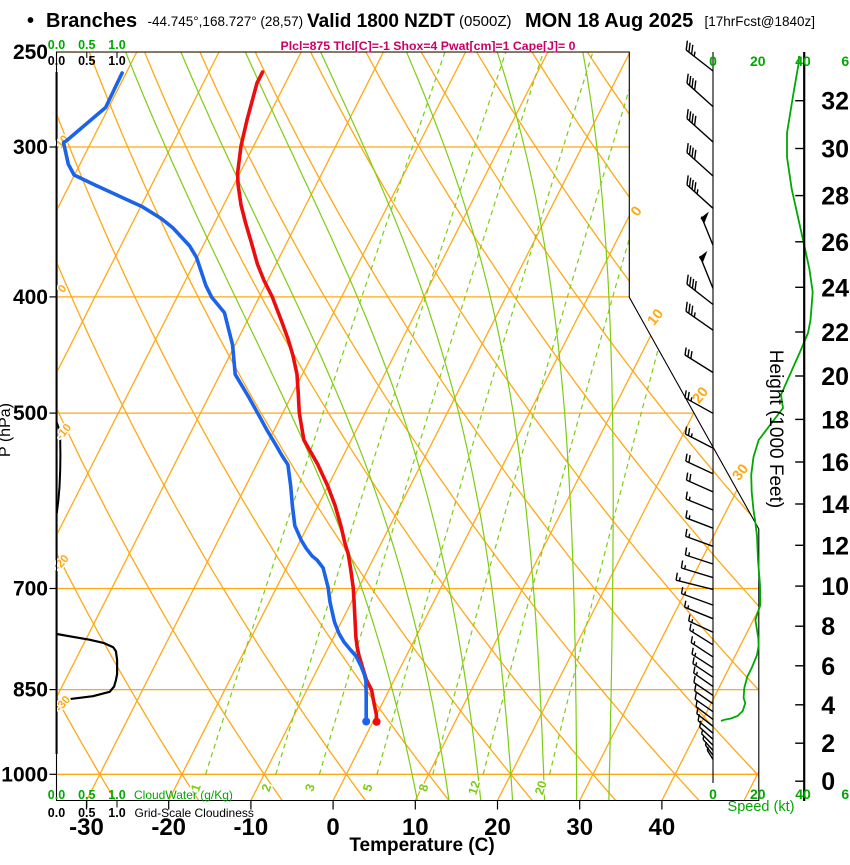 This screenshot has width=850, height=865. What do you see at coordinates (30, 690) in the screenshot?
I see `svg-text: 850` at bounding box center [30, 690].